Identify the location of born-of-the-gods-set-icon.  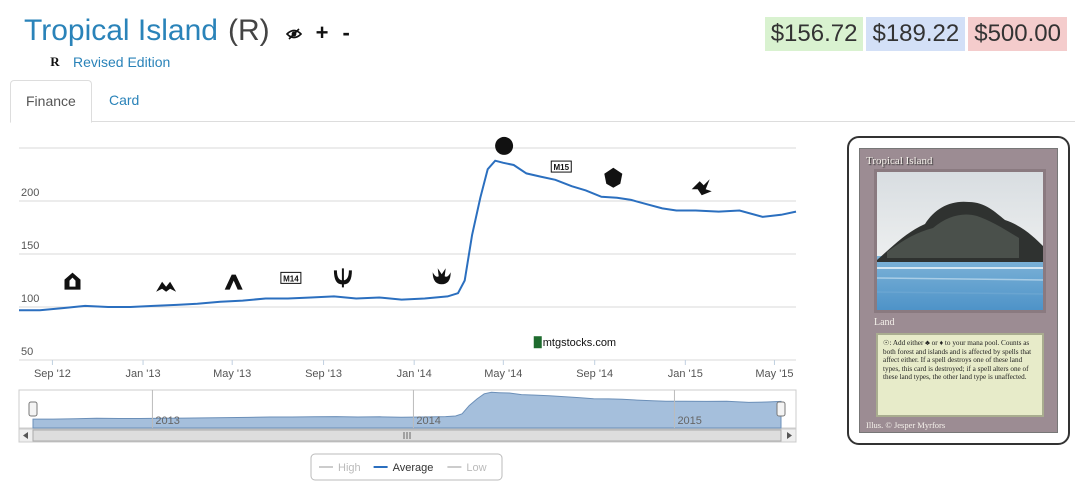
(441, 276).